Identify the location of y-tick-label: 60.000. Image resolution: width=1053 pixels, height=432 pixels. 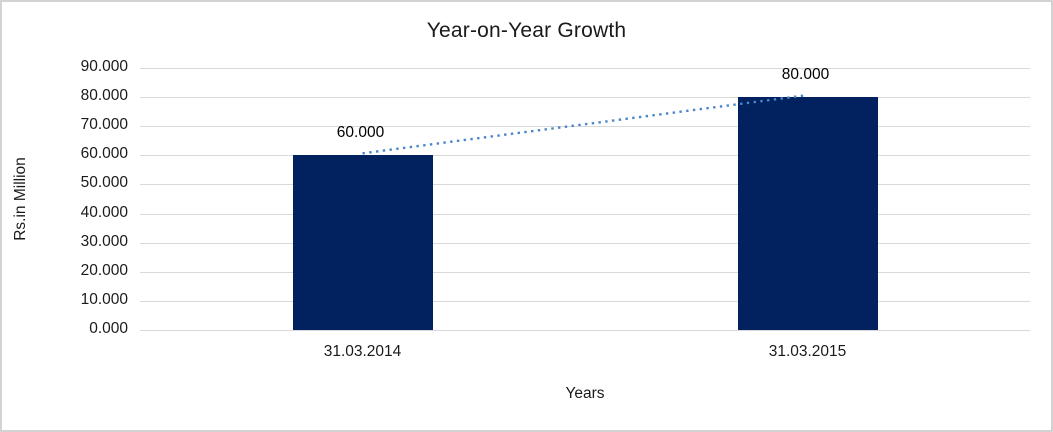
(104, 154).